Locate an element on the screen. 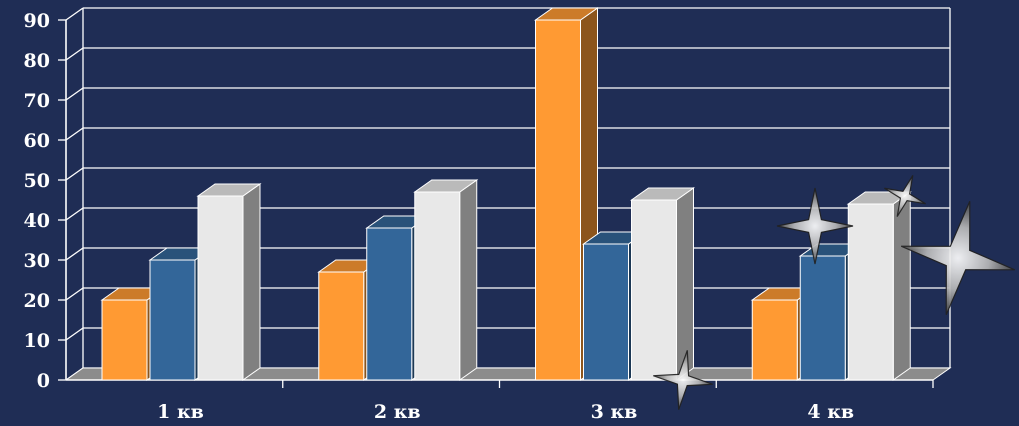  x-tick-label: 4 кв is located at coordinates (830, 412).